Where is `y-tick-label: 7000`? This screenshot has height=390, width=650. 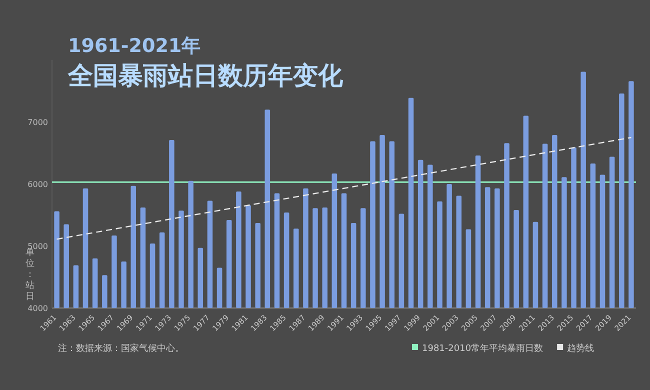
y-tick-label: 7000 is located at coordinates (38, 122).